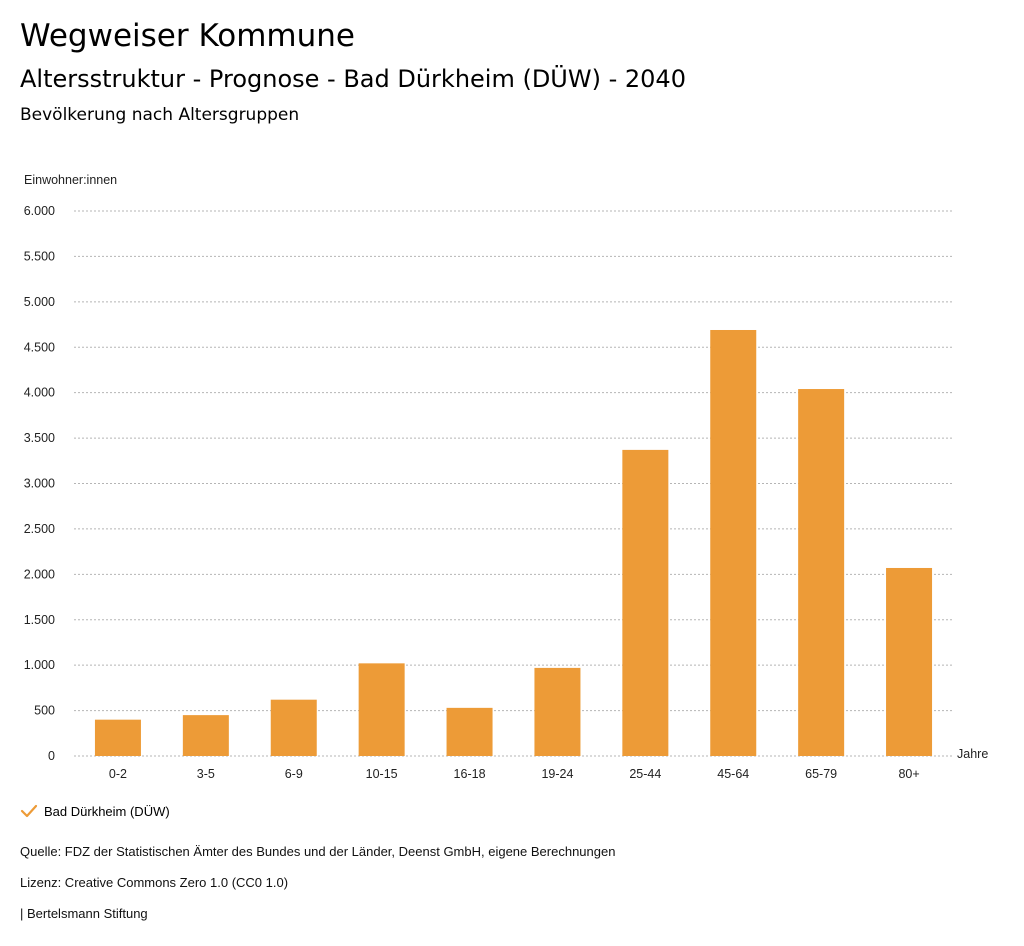 The width and height of the screenshot is (1024, 946). I want to click on check-icon, so click(29, 811).